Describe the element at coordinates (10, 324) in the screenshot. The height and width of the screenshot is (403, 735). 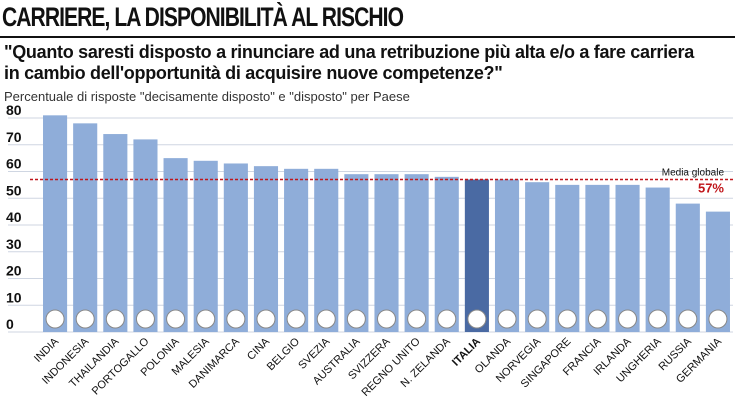
I see `y-tick-label: 0` at that location.